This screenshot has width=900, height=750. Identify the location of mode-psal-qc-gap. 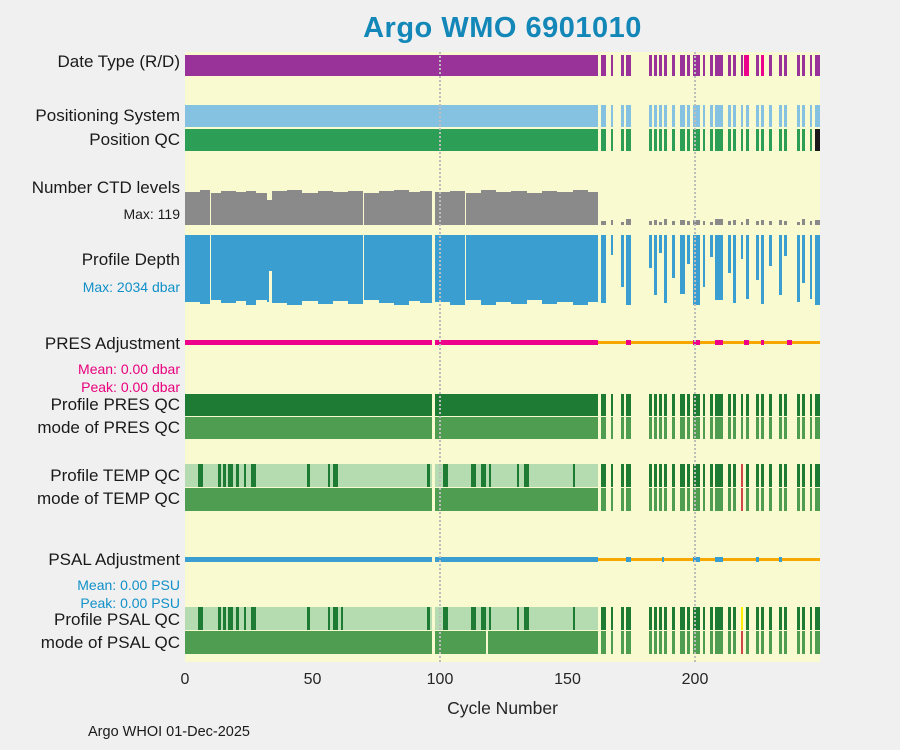
(433, 642).